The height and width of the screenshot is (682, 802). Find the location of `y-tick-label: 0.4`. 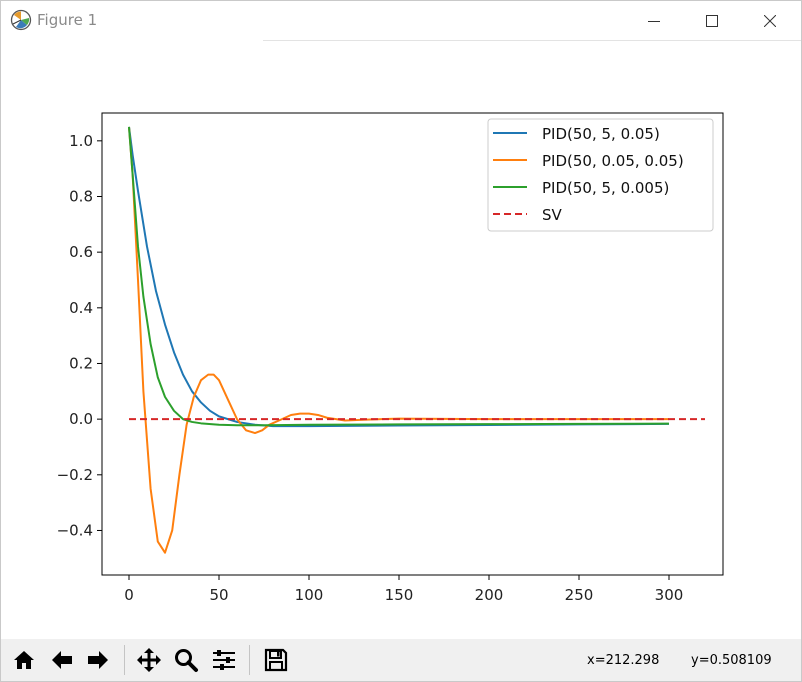

y-tick-label: 0.4 is located at coordinates (81, 308).